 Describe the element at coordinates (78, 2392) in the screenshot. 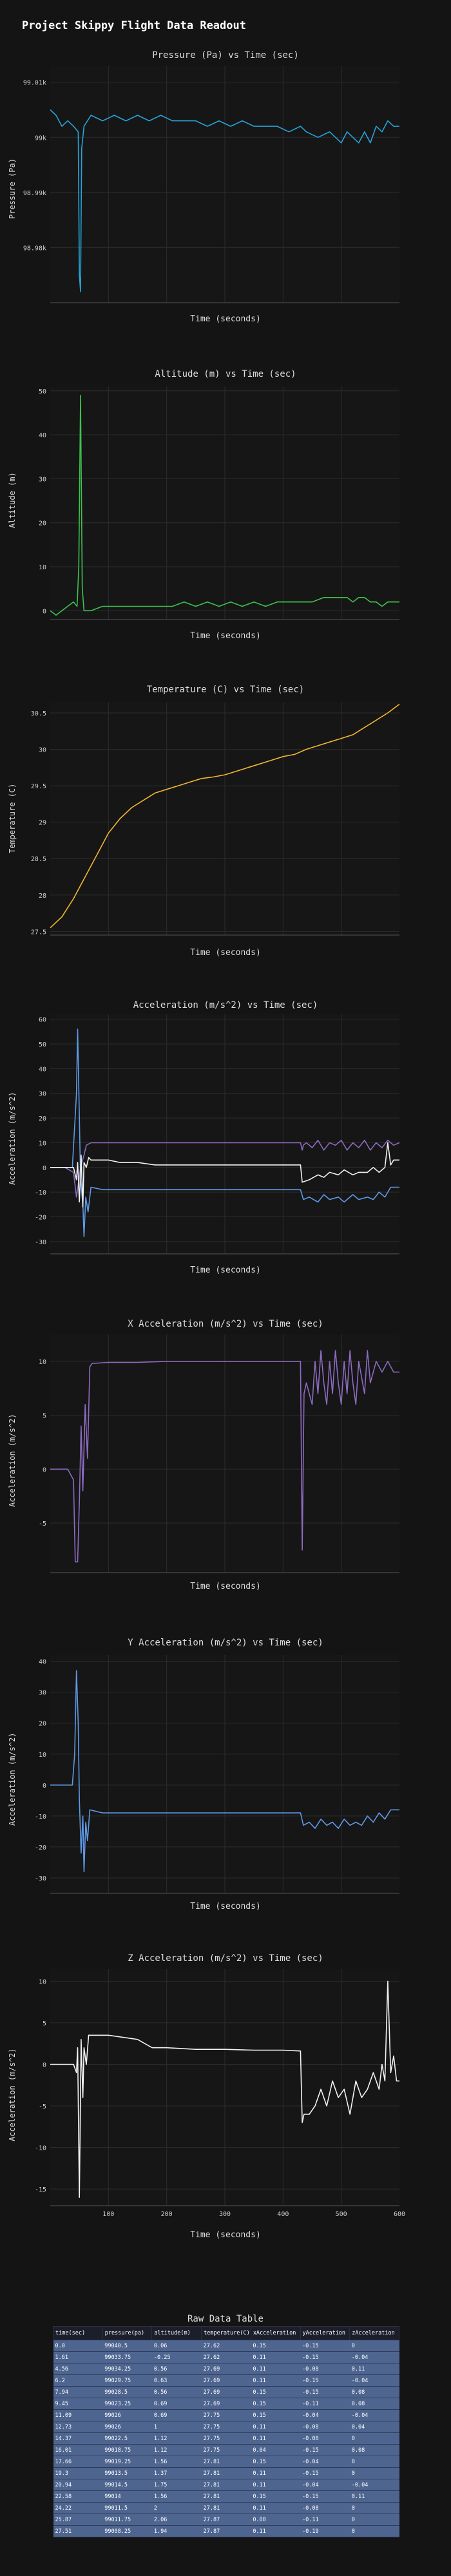

I see `table-cell: 7.94` at that location.